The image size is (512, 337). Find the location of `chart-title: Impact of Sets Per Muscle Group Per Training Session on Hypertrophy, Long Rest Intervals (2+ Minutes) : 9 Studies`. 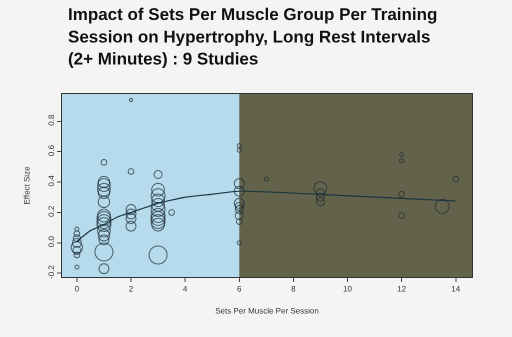

chart-title: Impact of Sets Per Muscle Group Per Training Session on Hypertrophy, Long Rest Intervals (2+ Minutes) : 9 Studies is located at coordinates (253, 36).